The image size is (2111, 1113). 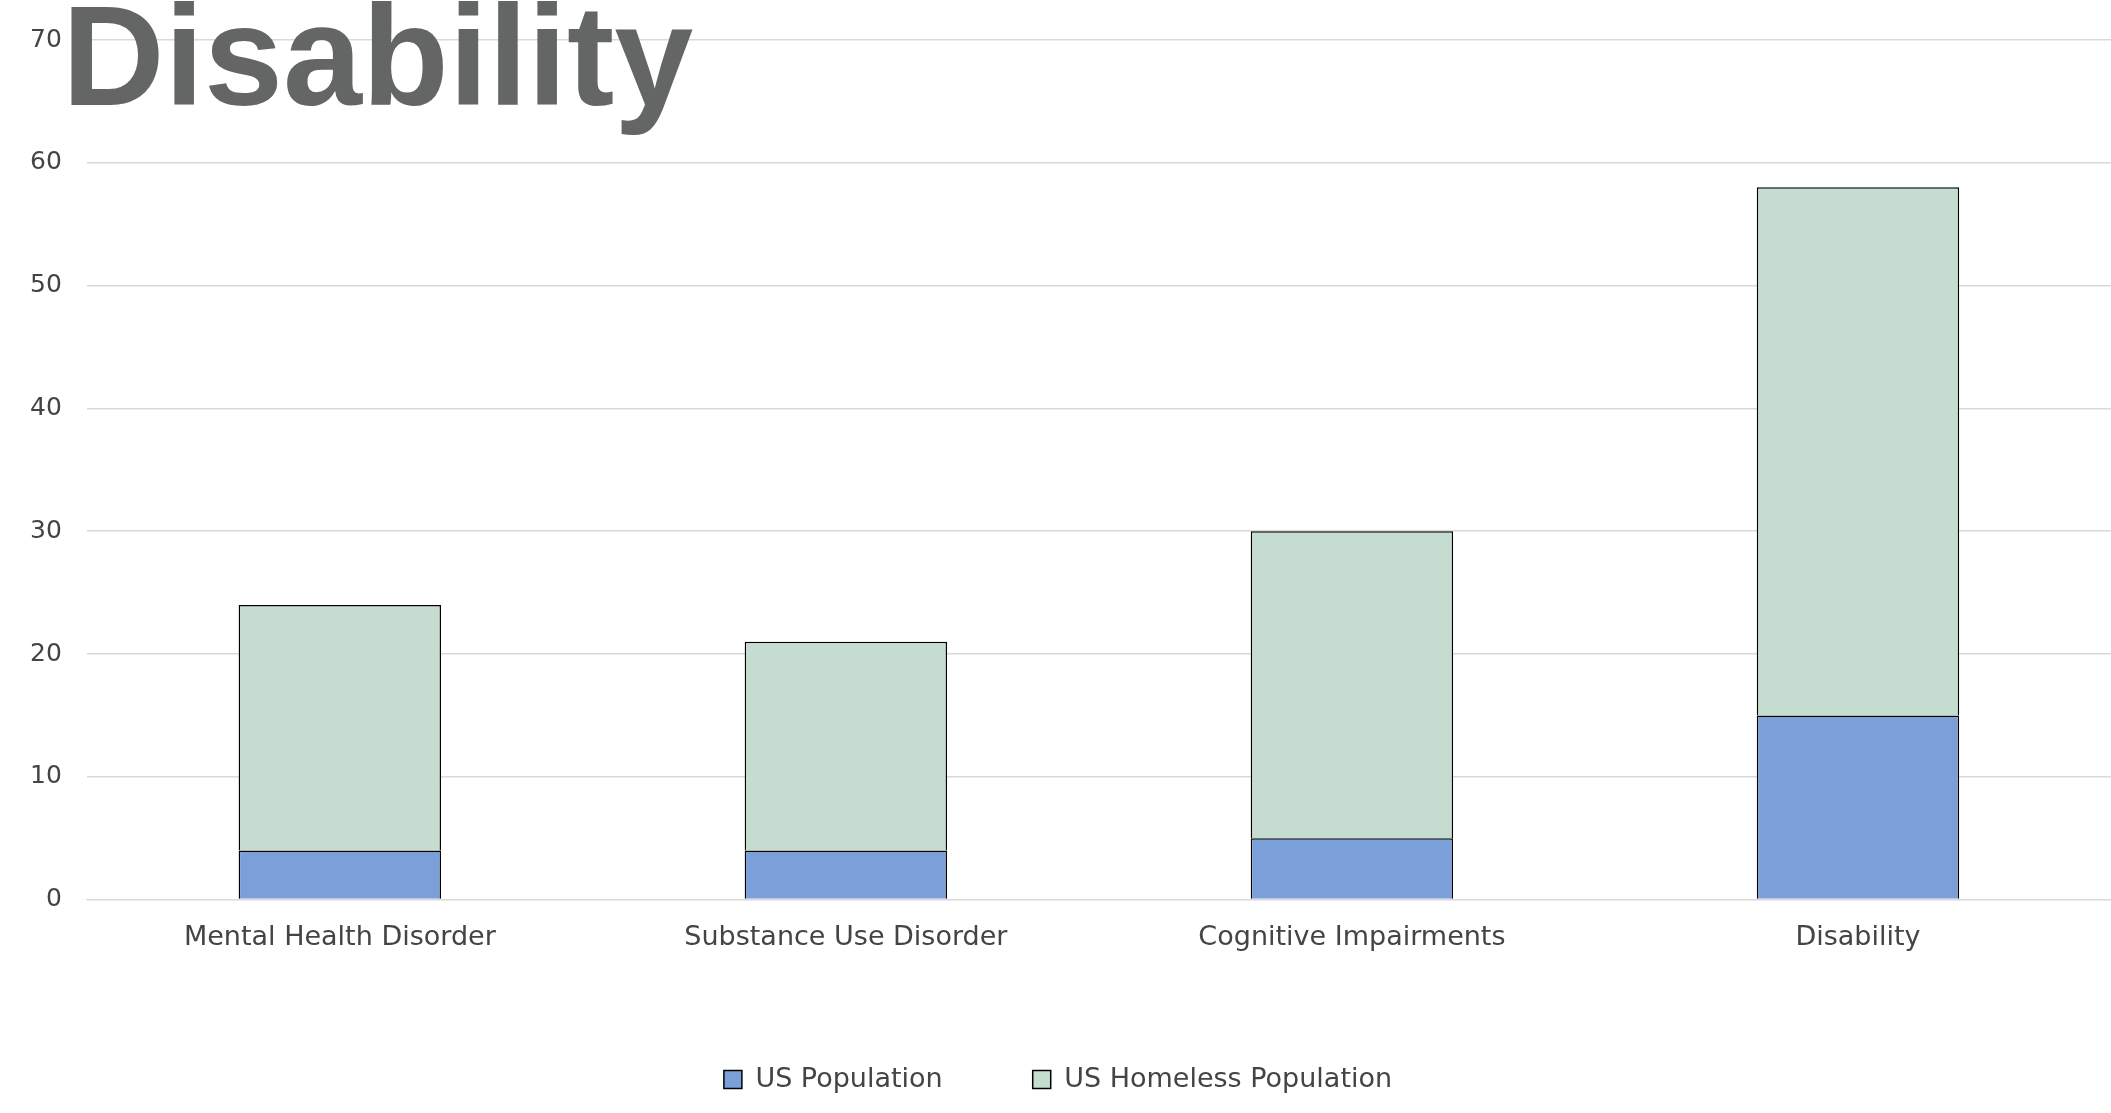 What do you see at coordinates (53, 898) in the screenshot?
I see `y-tick-label: 0` at bounding box center [53, 898].